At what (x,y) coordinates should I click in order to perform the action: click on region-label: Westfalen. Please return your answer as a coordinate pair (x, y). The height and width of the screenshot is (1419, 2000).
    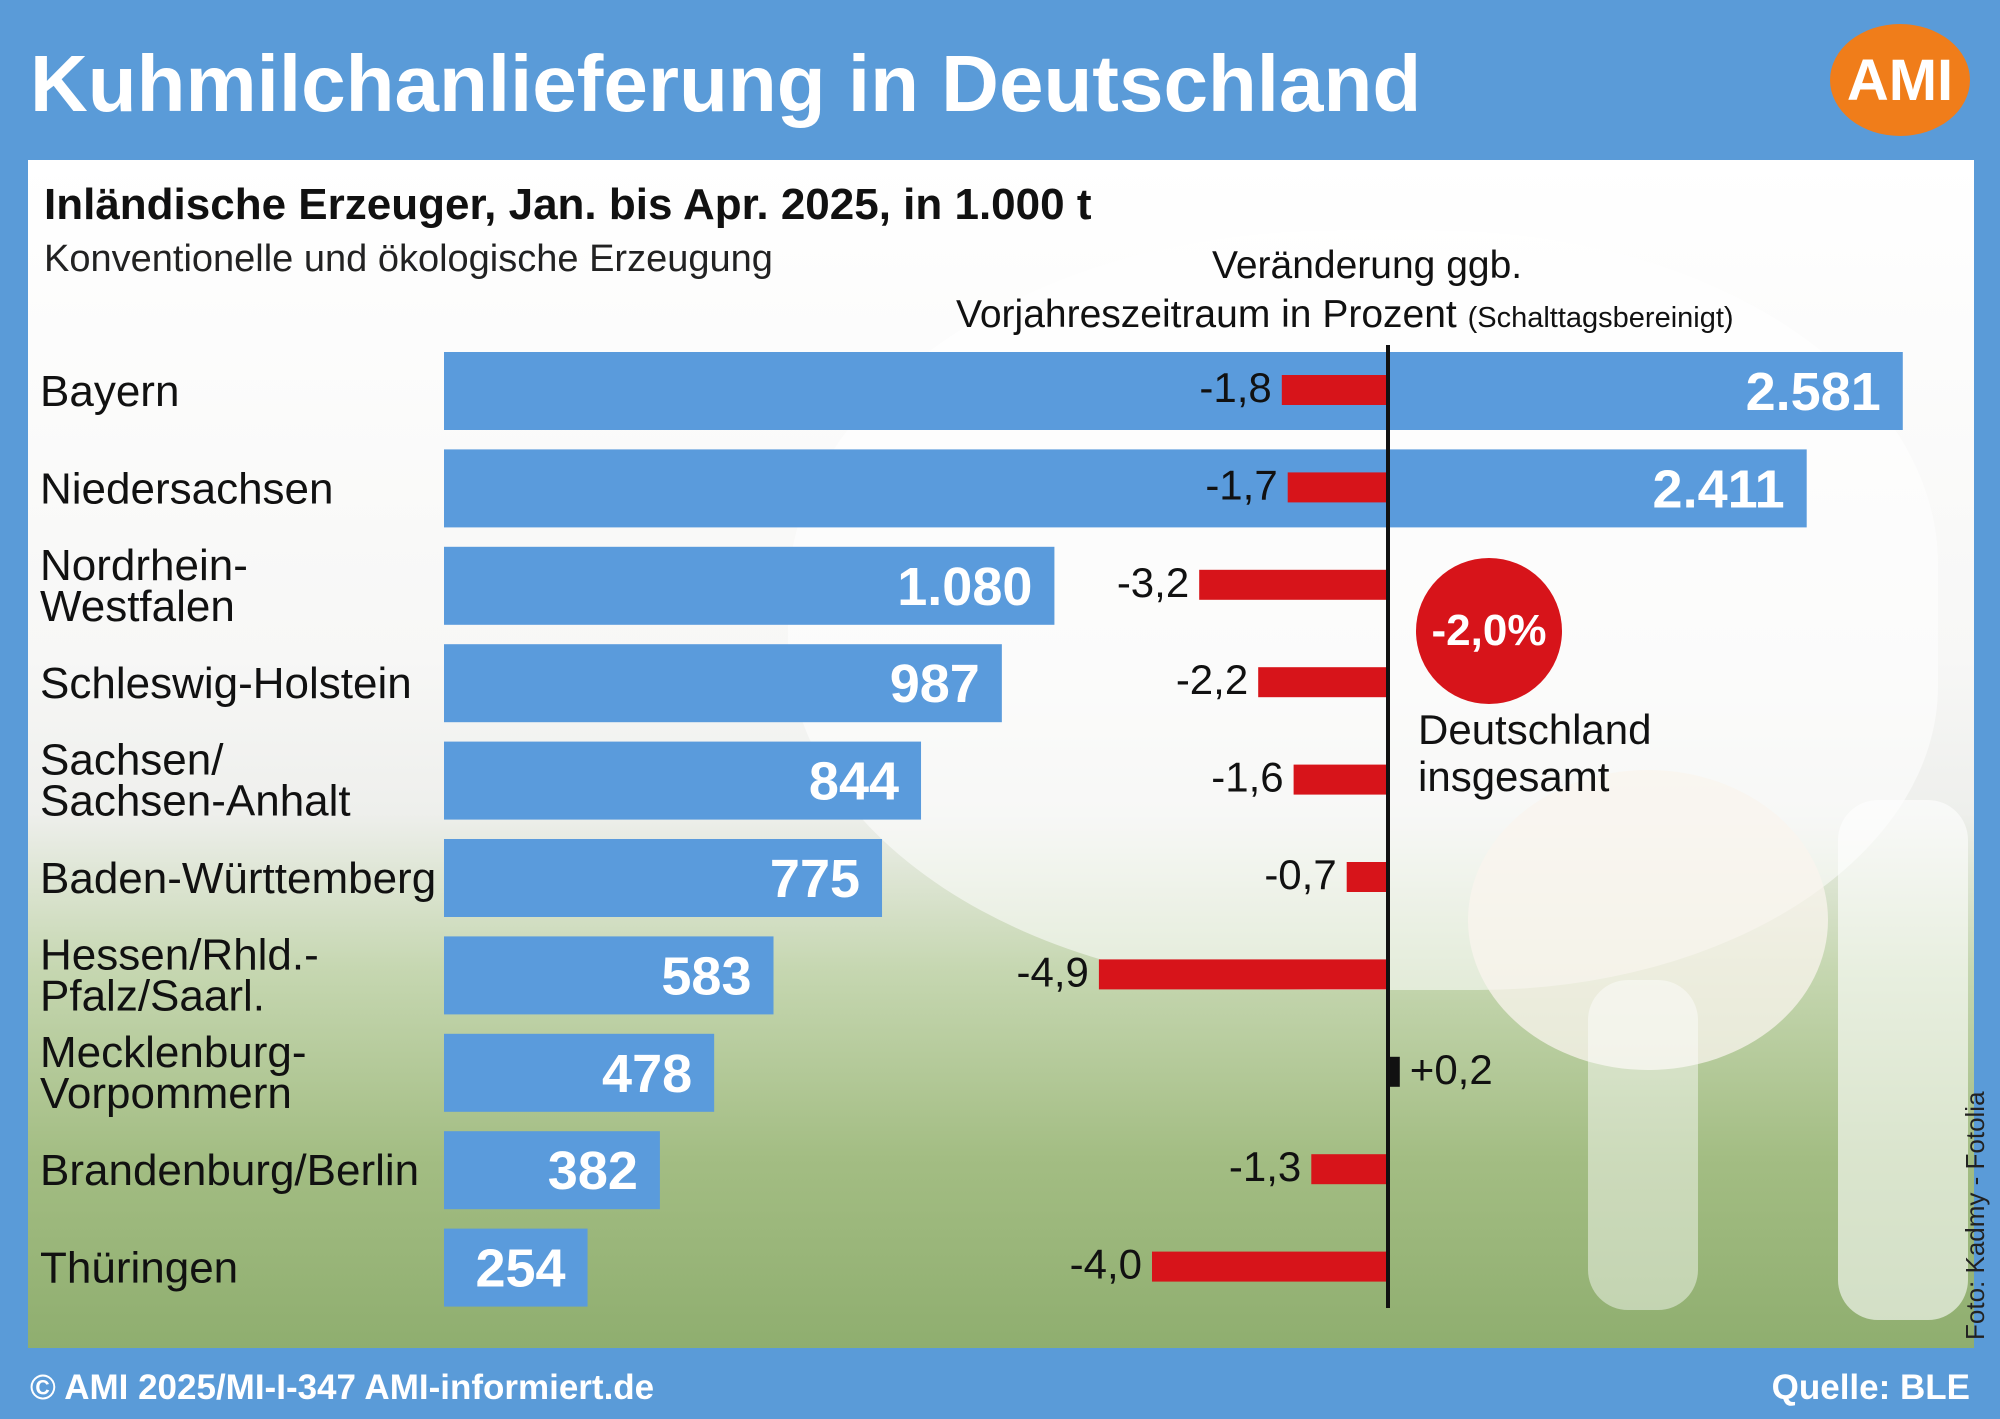
    Looking at the image, I should click on (137, 606).